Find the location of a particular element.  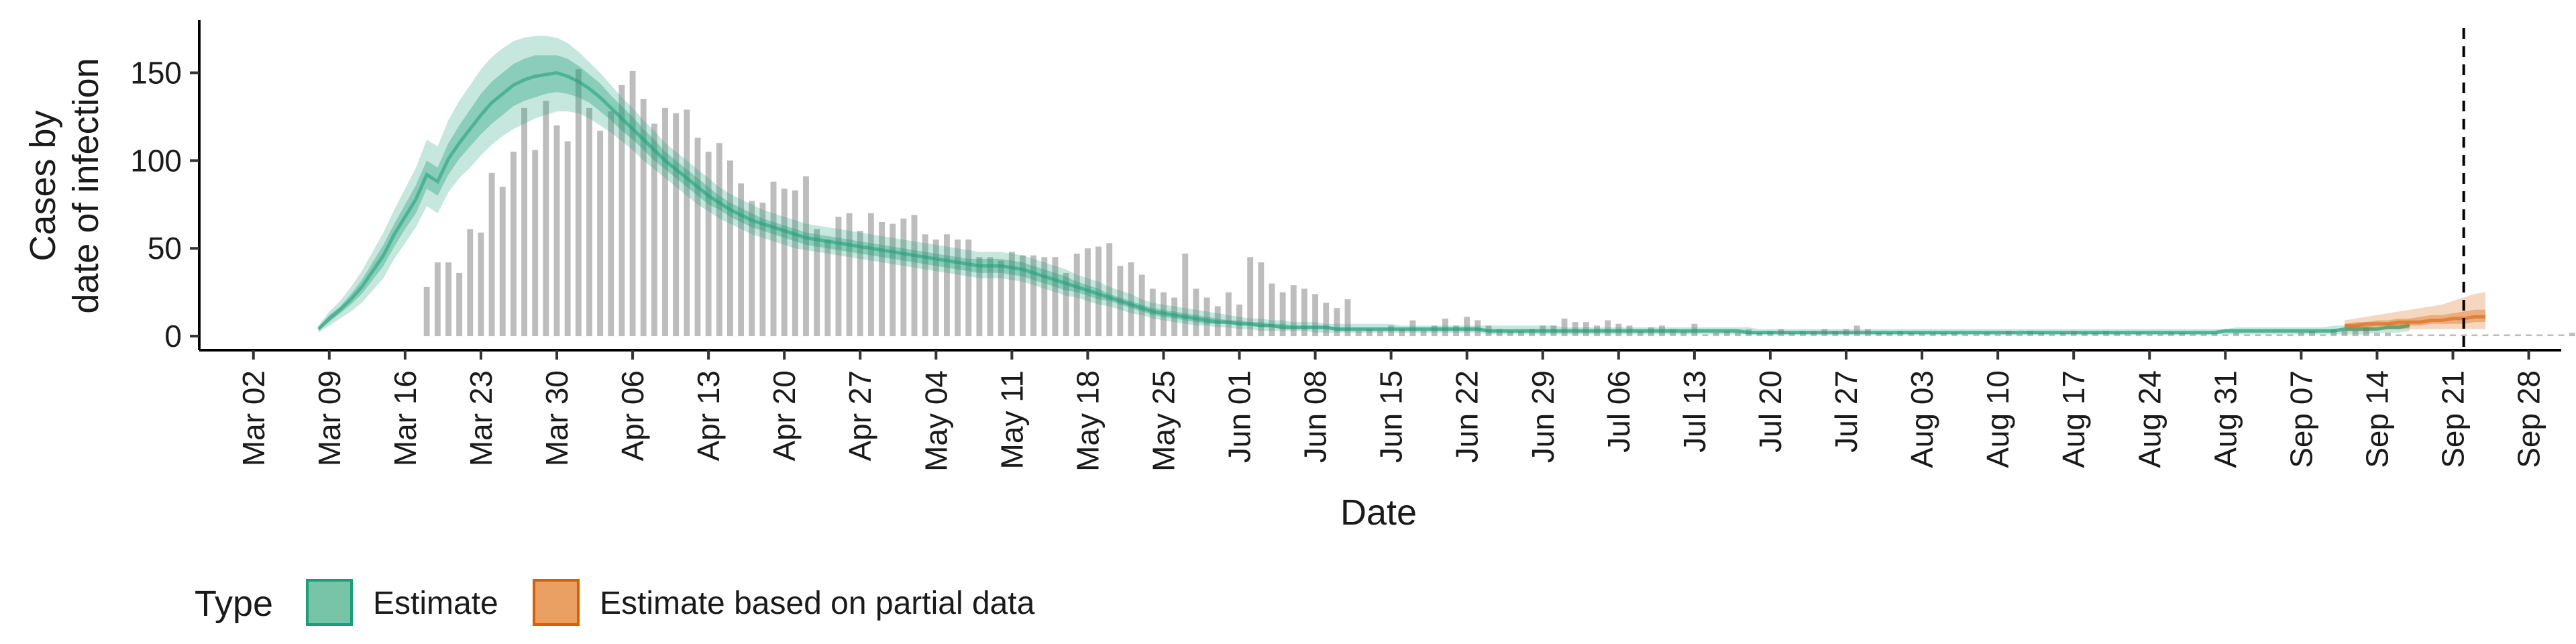

x-tick-label: Sep 07 is located at coordinates (2301, 419).